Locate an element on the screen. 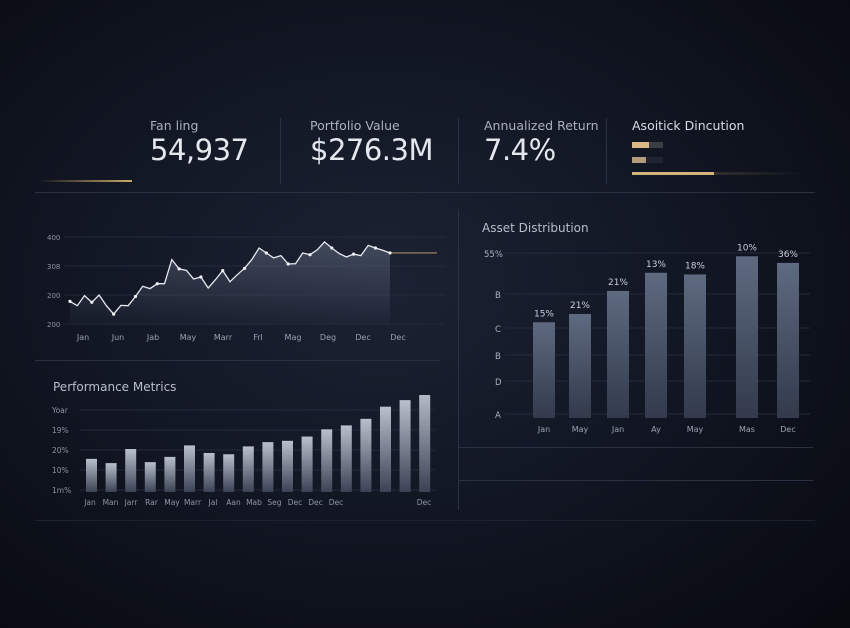 This screenshot has width=850, height=628. kpi-card-portfolio-value: Portfolio Value $276.3M is located at coordinates (372, 142).